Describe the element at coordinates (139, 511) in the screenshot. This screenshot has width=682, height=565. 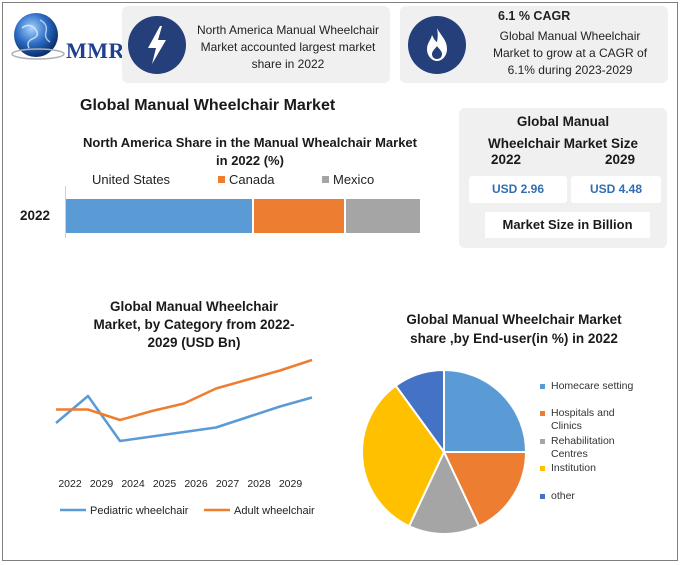
I see `line-legend-label: Pediatric wheelchair` at that location.